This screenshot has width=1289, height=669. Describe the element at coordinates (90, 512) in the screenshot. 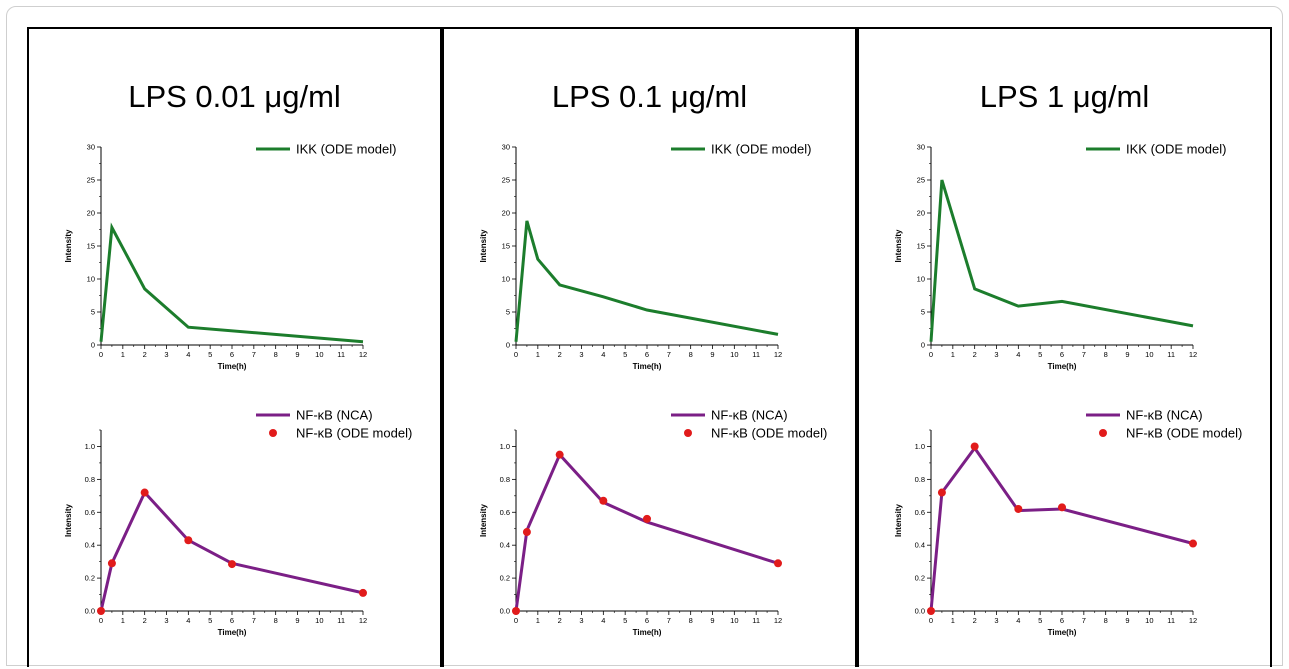

I see `y-tick-label: 0.6` at that location.